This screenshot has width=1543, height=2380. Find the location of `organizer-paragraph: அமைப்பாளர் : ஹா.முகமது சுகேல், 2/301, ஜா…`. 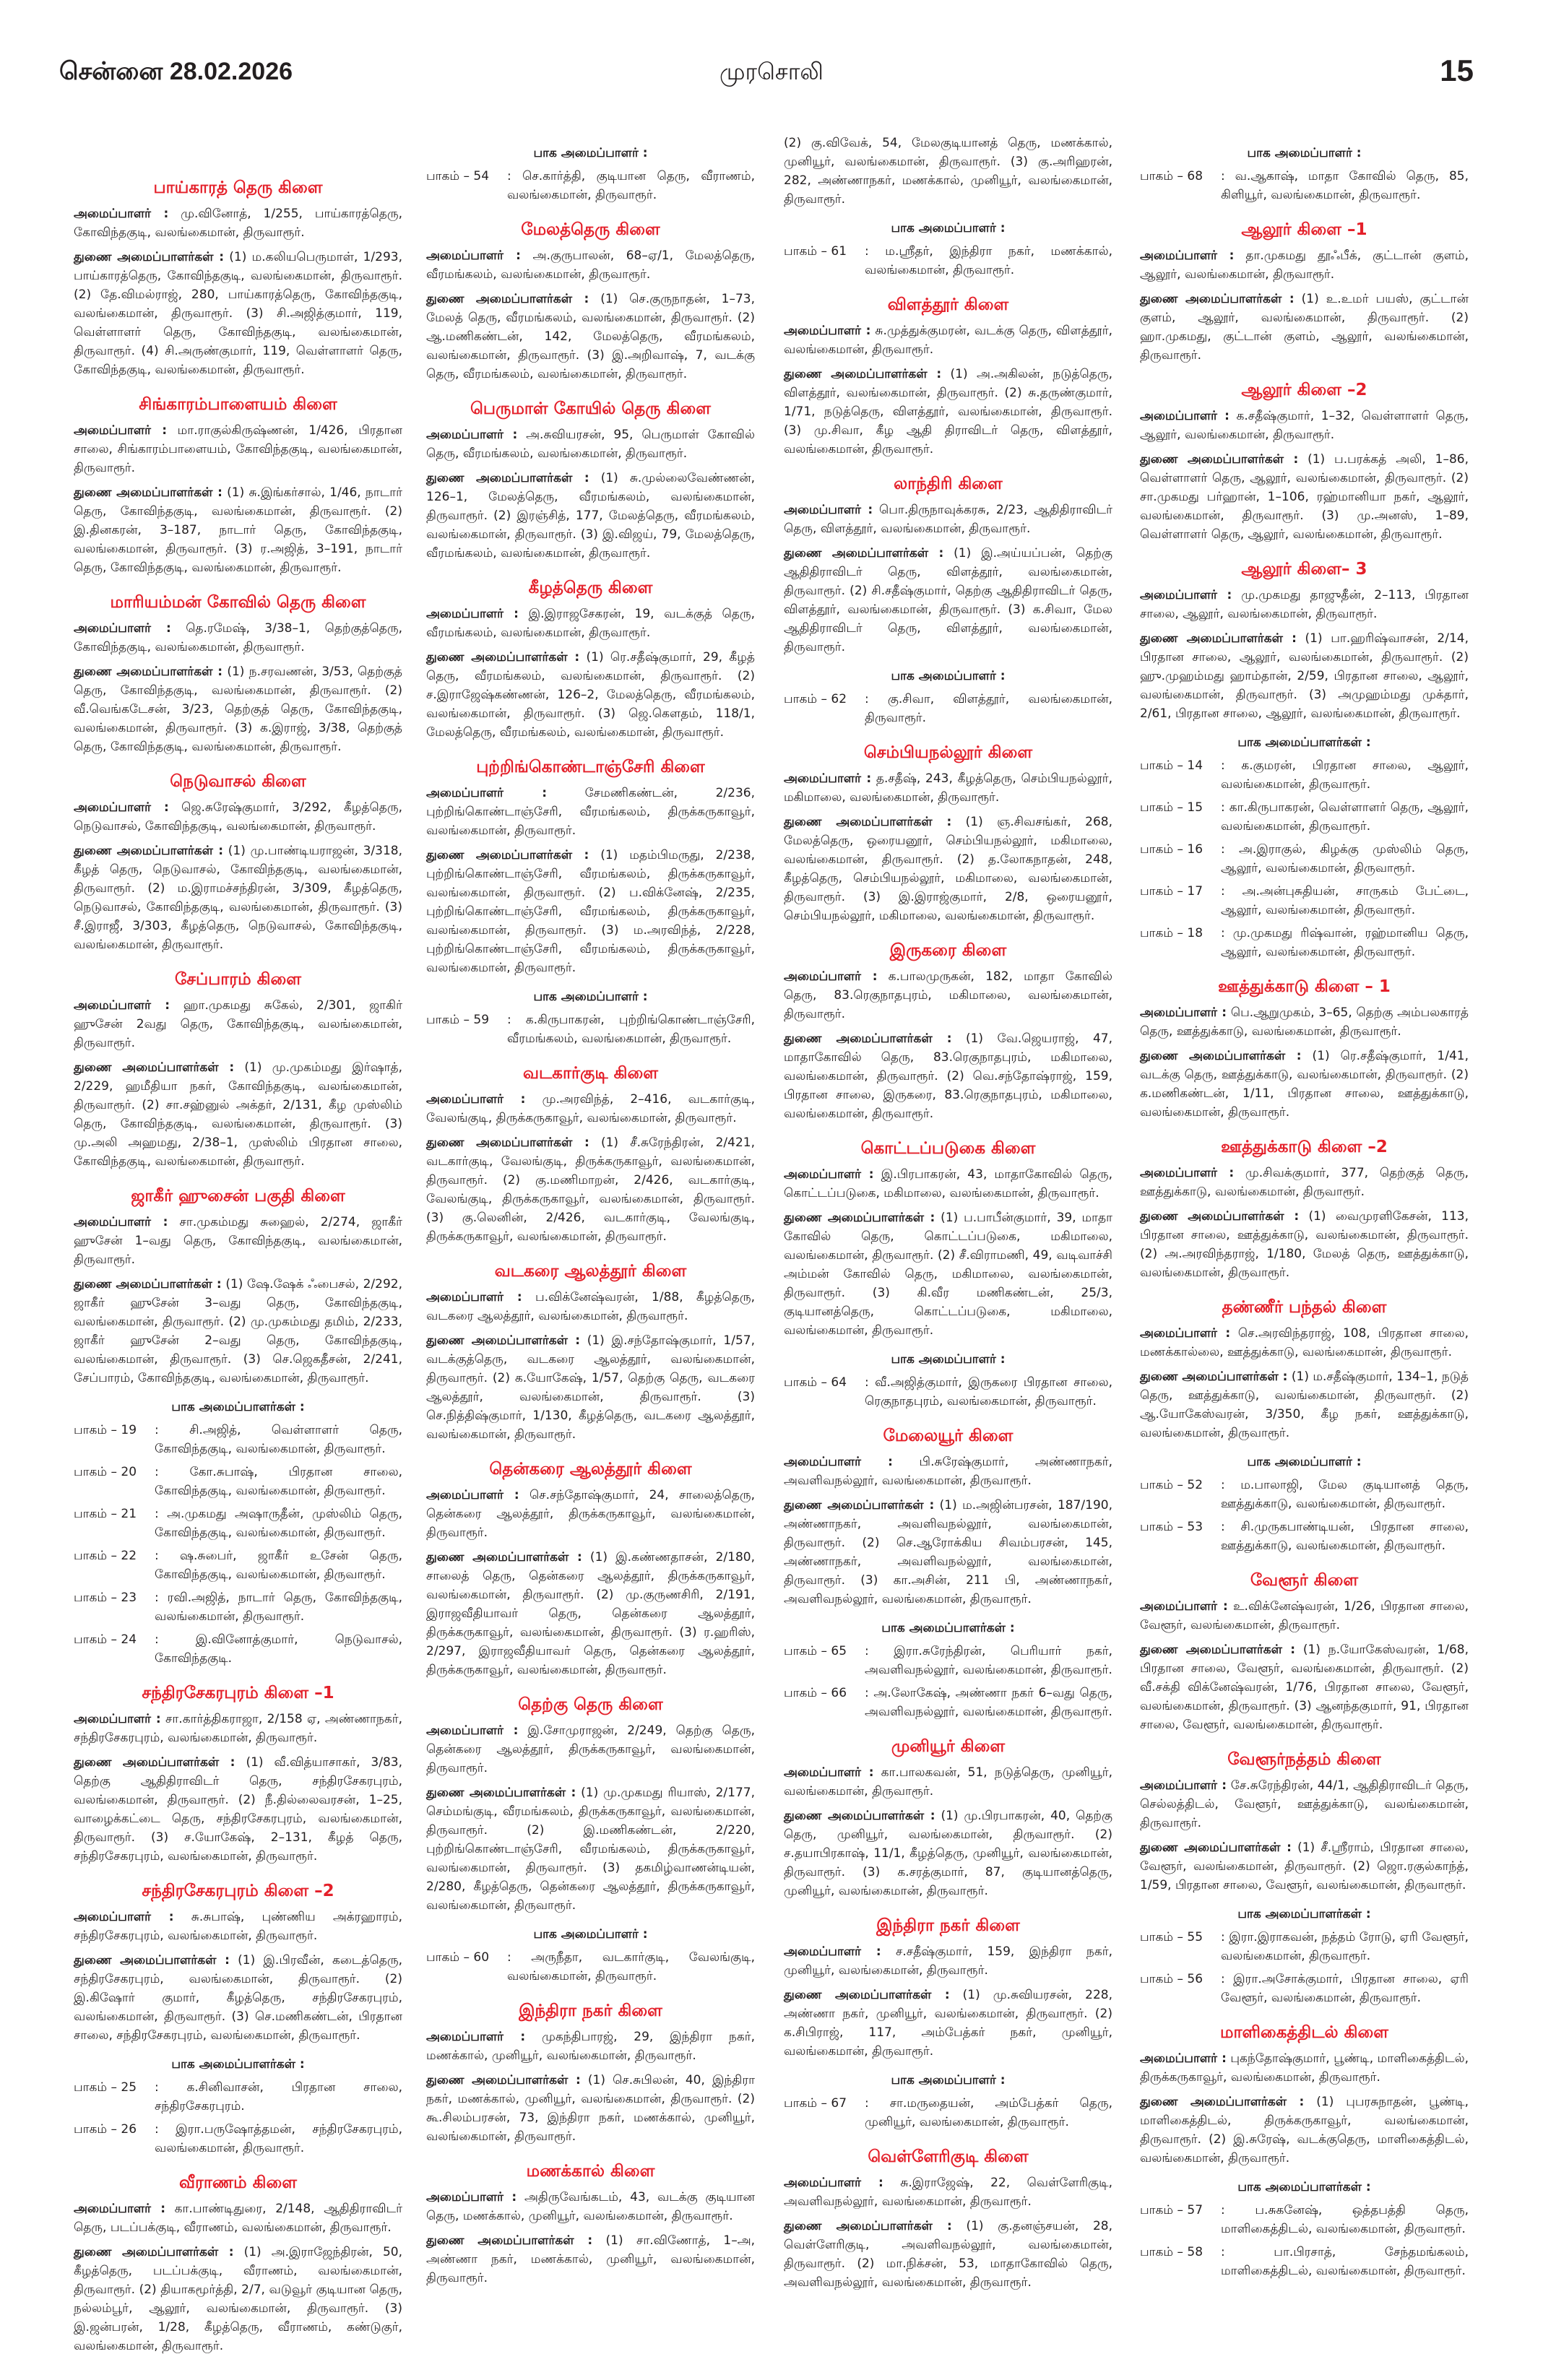

organizer-paragraph: அமைப்பாளர் : ஹா.முகமது சுகேல், 2/301, ஜா… is located at coordinates (238, 1024).